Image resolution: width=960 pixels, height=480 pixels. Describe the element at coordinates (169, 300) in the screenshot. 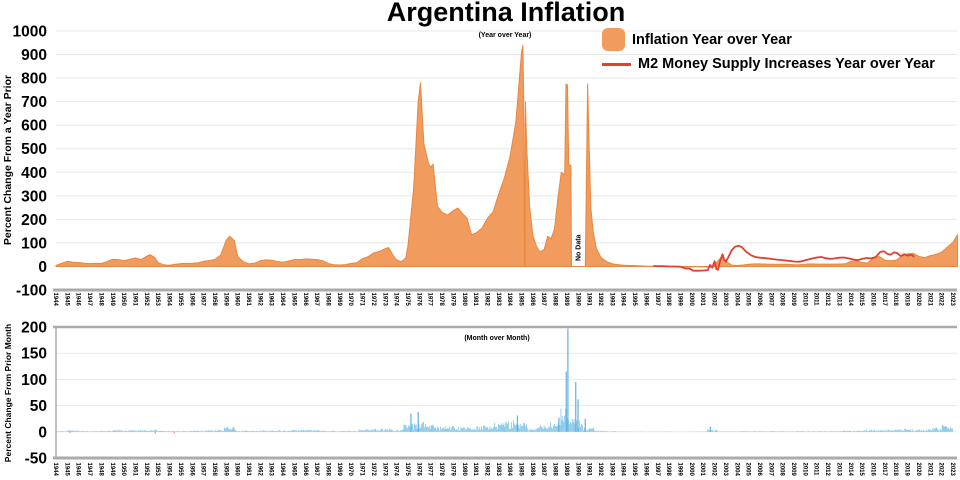

I see `x-tick-label: 1954` at that location.